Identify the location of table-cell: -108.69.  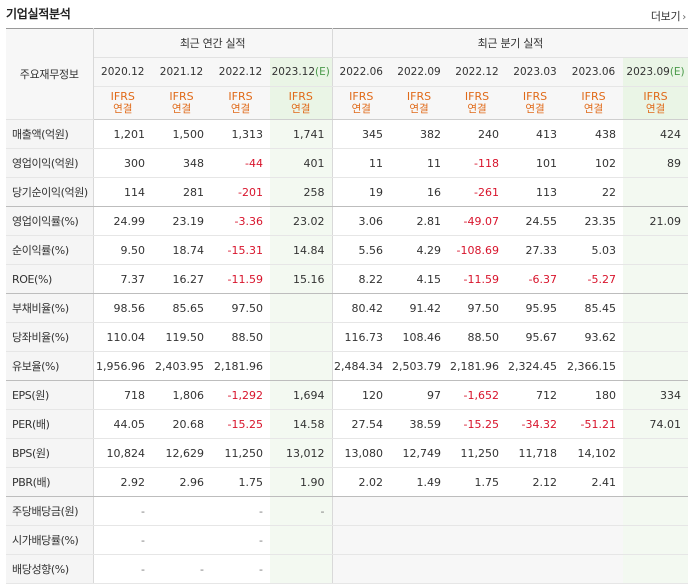
(477, 250).